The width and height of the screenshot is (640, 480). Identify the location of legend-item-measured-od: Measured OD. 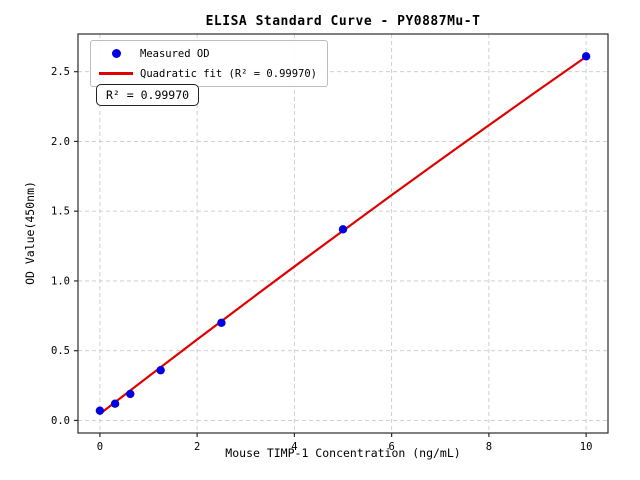
(206, 53).